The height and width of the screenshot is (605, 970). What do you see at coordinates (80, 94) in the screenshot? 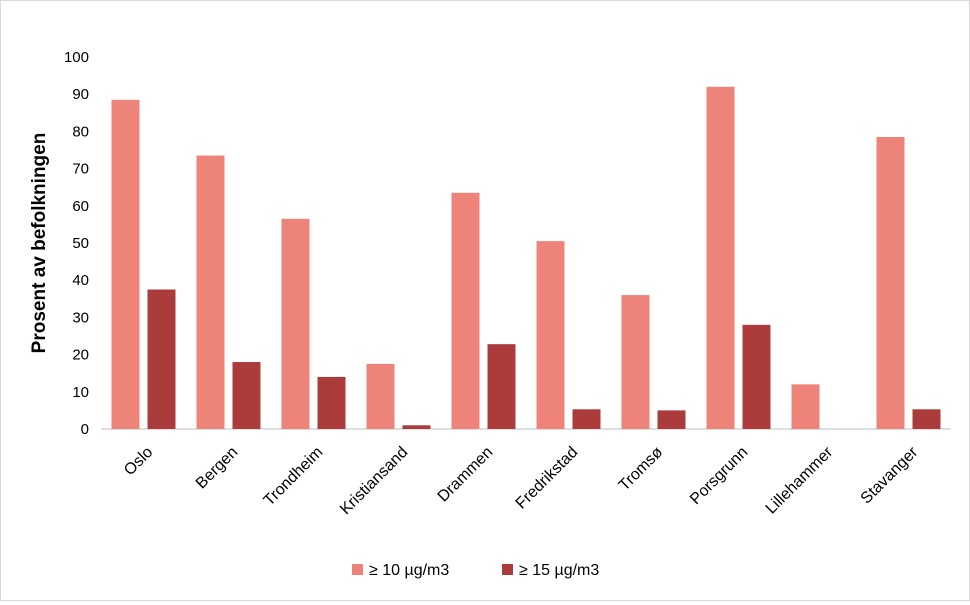
I see `y-tick-label: 90` at bounding box center [80, 94].